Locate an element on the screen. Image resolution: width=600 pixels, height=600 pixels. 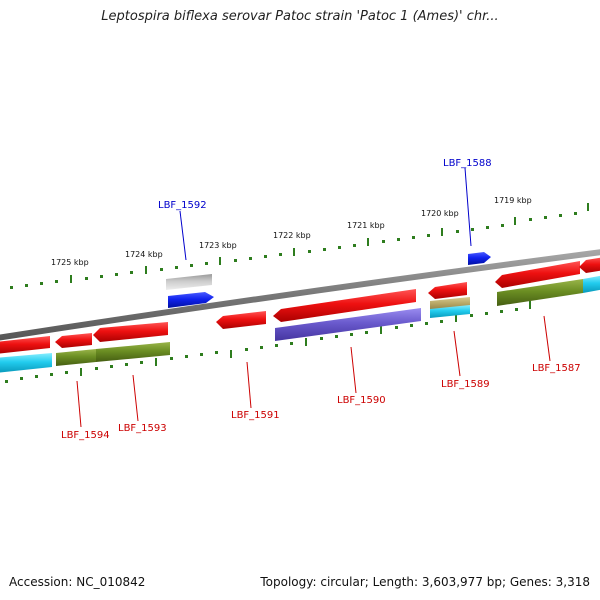
gene-label-lbf-1593: LBF_1593 is located at coordinates (142, 428).